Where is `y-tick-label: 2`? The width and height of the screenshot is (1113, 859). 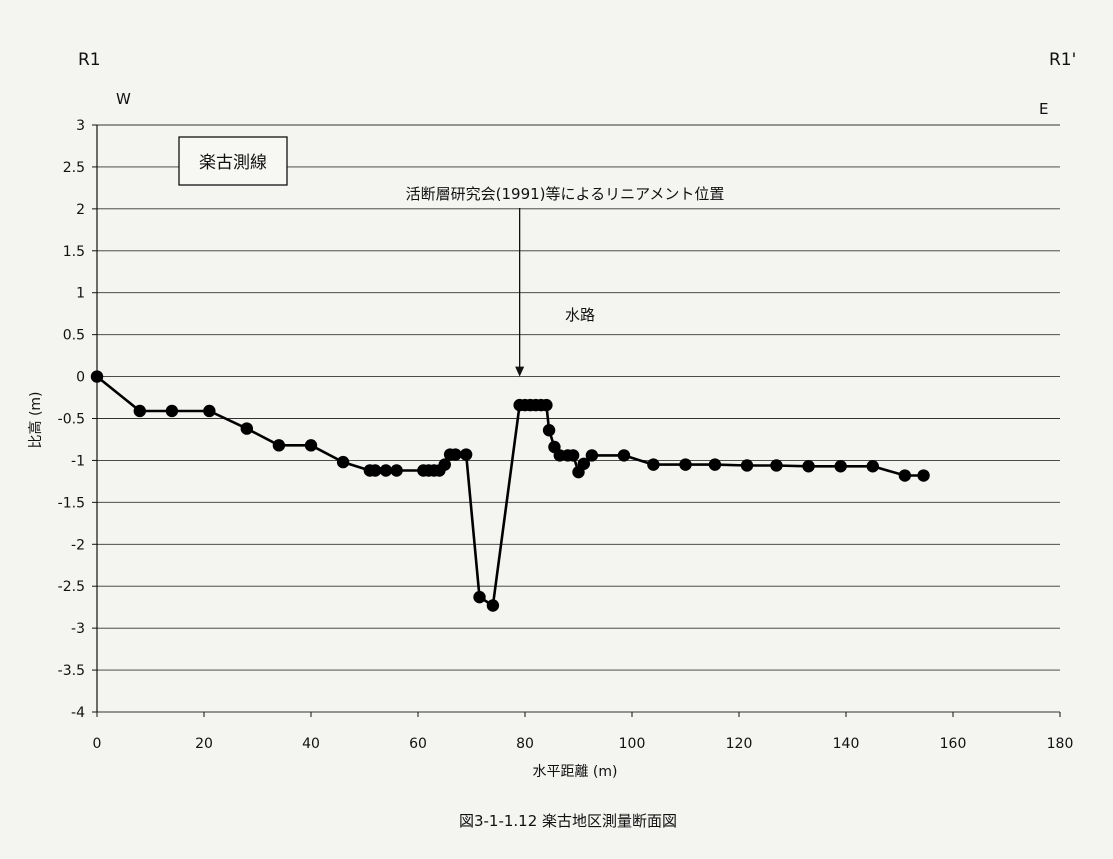
y-tick-label: 2 is located at coordinates (80, 210).